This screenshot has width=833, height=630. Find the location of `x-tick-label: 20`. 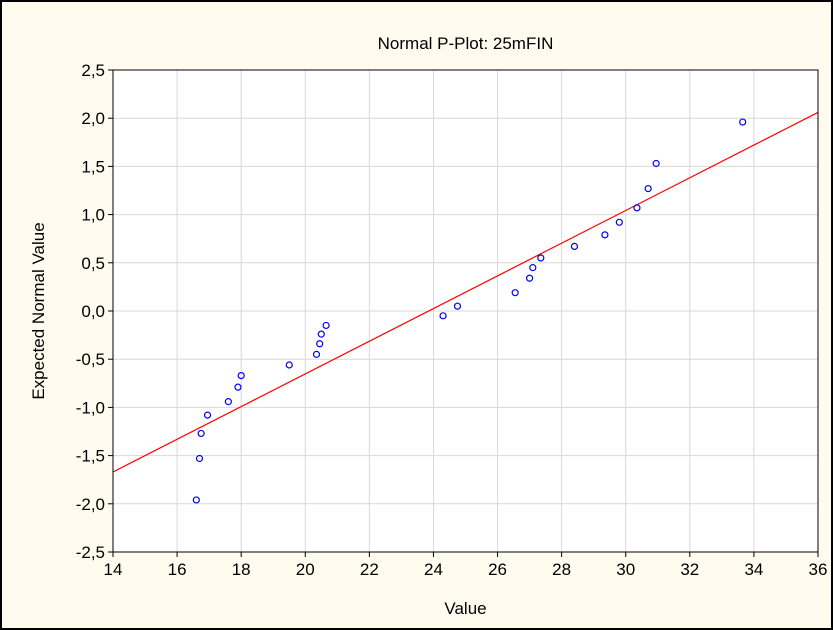

x-tick-label: 20 is located at coordinates (305, 569).